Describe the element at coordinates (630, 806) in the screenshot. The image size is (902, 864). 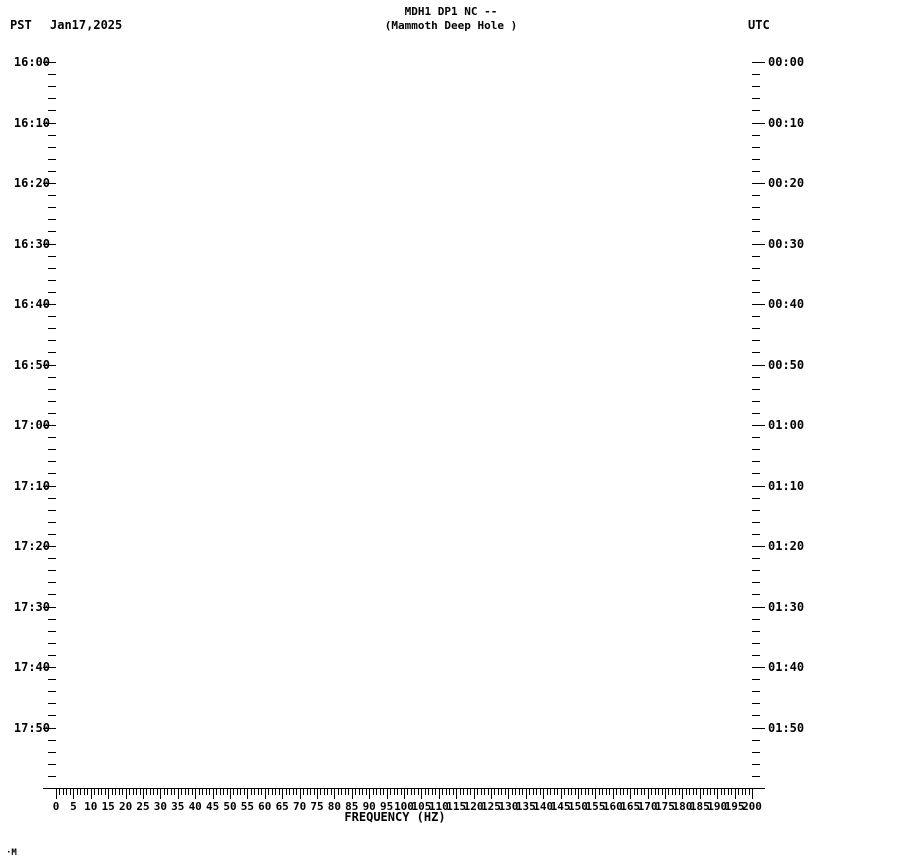
I see `freq-label: 165` at that location.